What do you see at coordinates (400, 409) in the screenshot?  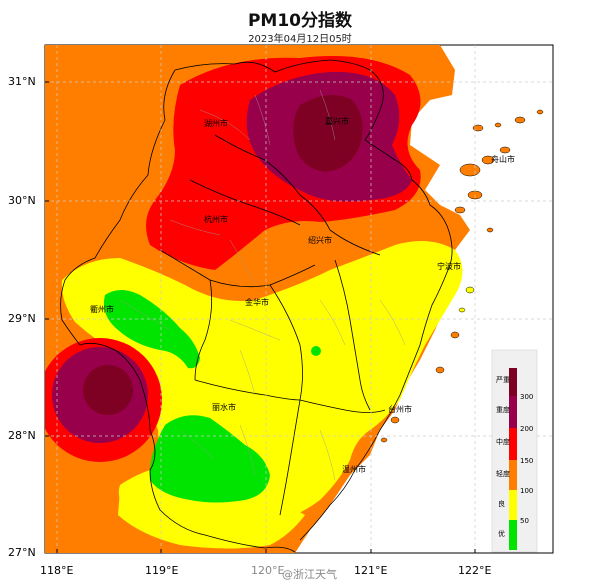 I see `city-label-taizhou: 台州市` at bounding box center [400, 409].